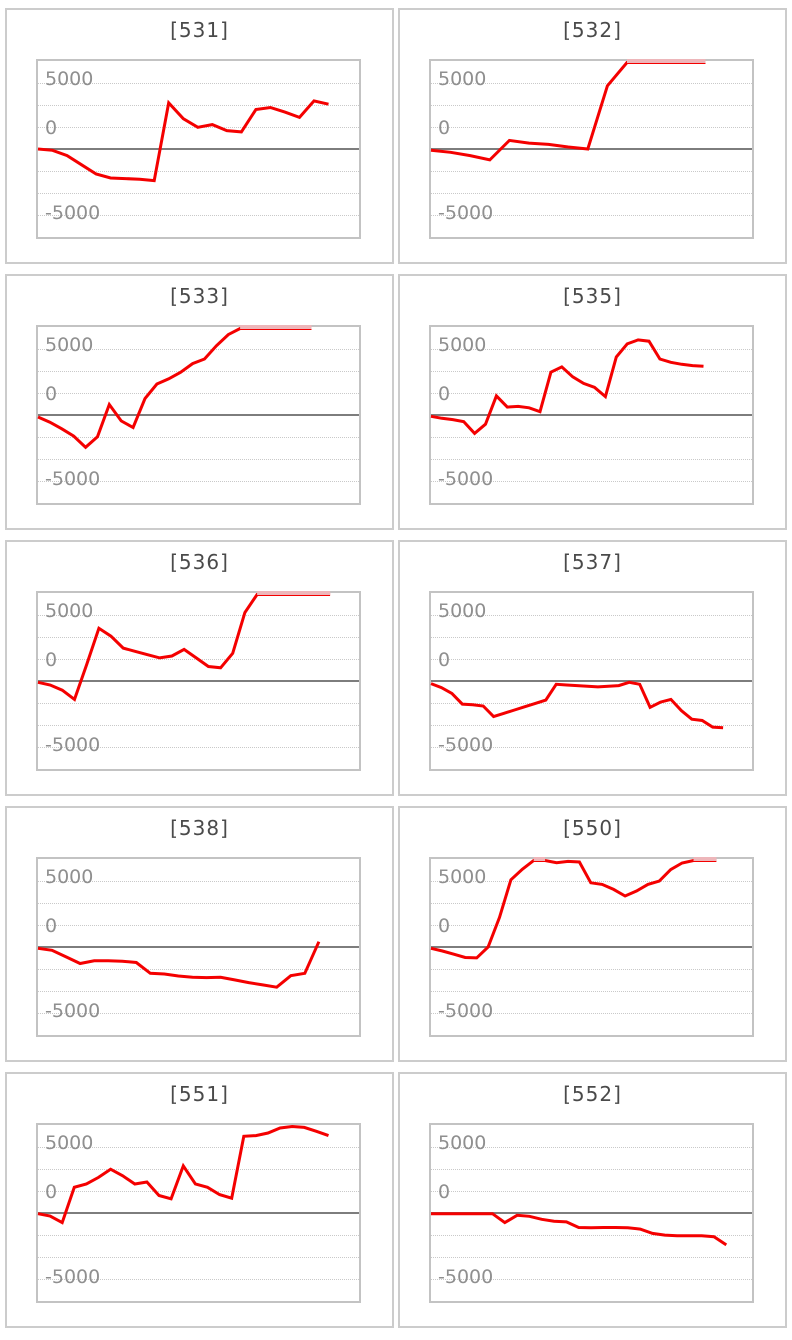  I want to click on chart-panel: [538] 5000 0 -5000, so click(199, 934).